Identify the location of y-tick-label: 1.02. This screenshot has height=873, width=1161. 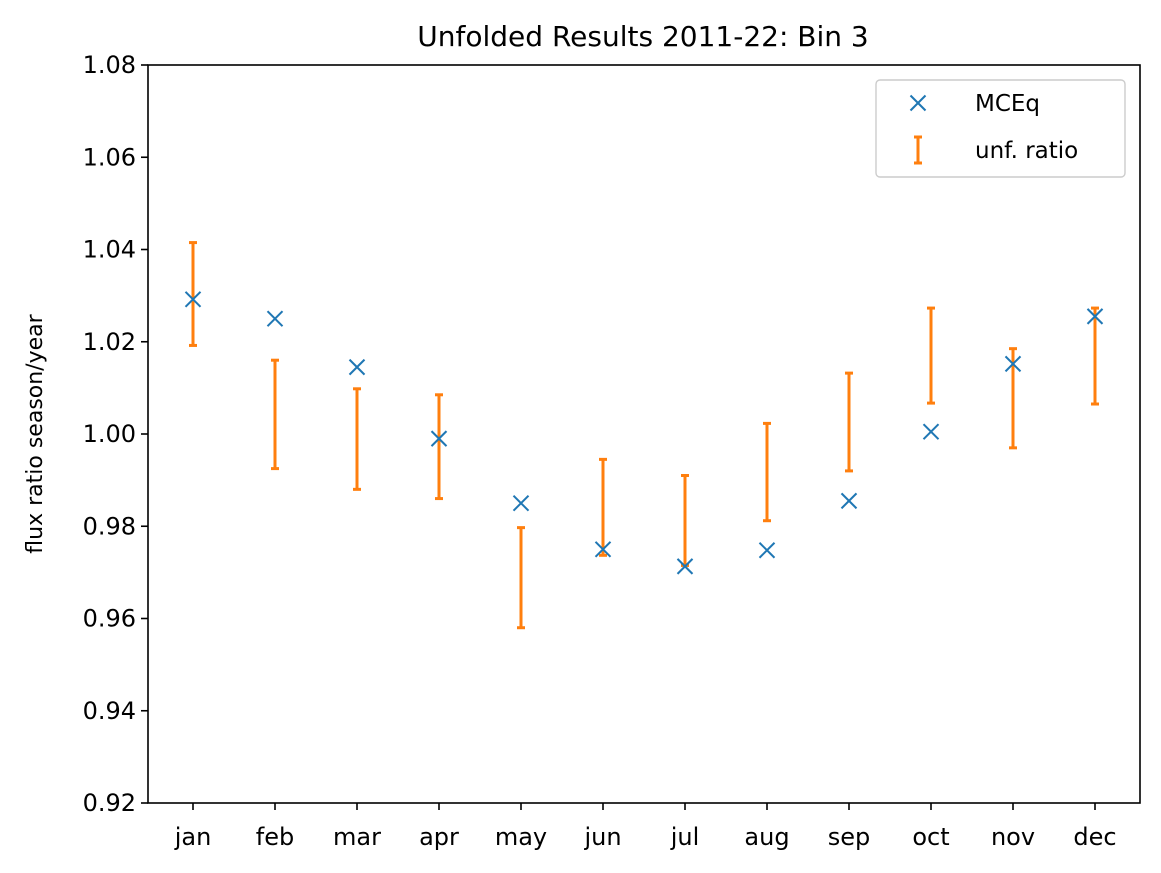
(109, 342).